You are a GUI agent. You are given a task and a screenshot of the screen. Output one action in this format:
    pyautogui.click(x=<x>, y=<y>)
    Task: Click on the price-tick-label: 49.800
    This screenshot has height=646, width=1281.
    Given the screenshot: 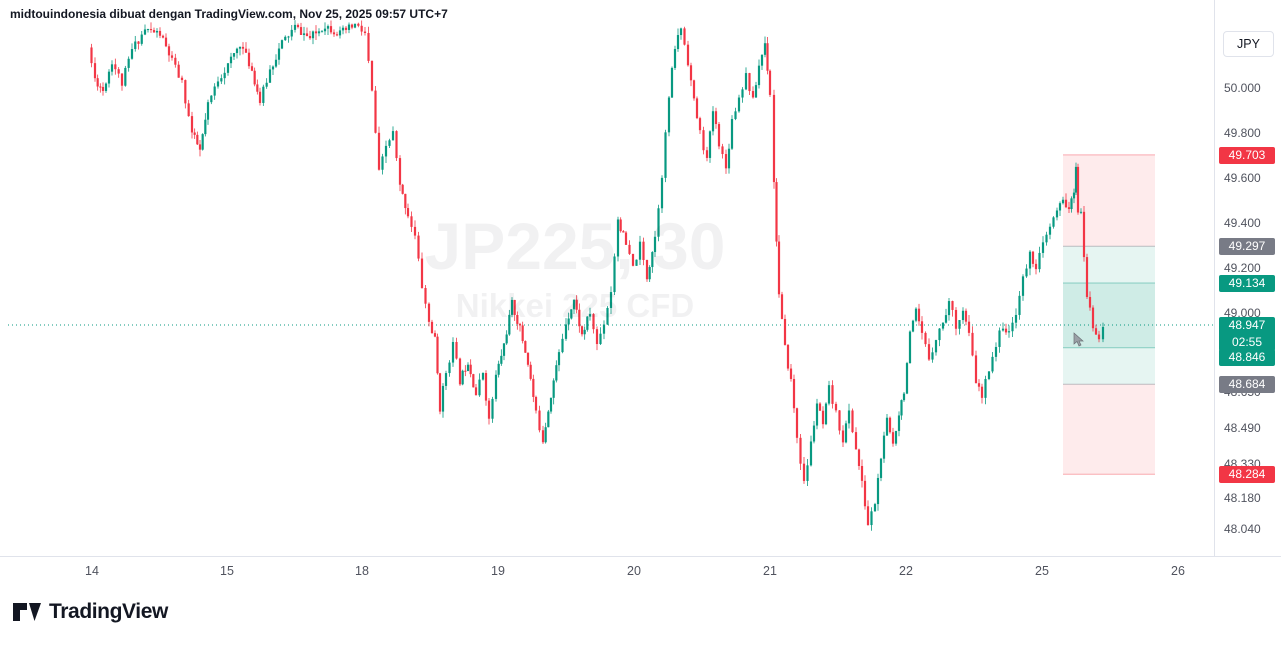 What is the action you would take?
    pyautogui.click(x=1242, y=133)
    